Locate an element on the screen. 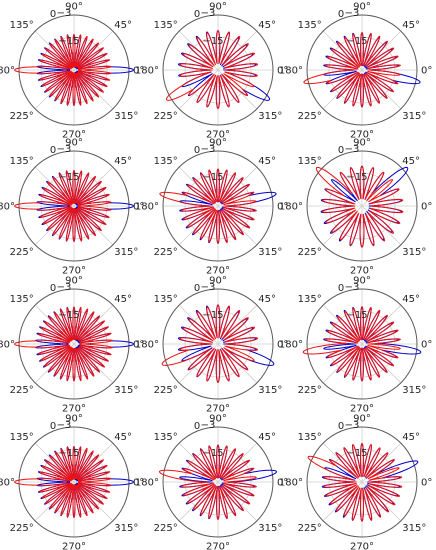 Image resolution: width=436 pixels, height=550 pixels. polar-subplot-10: 0° 45° 90° 135° 180° 225° 270° 315° 0−3 −15 is located at coordinates (72, 482).